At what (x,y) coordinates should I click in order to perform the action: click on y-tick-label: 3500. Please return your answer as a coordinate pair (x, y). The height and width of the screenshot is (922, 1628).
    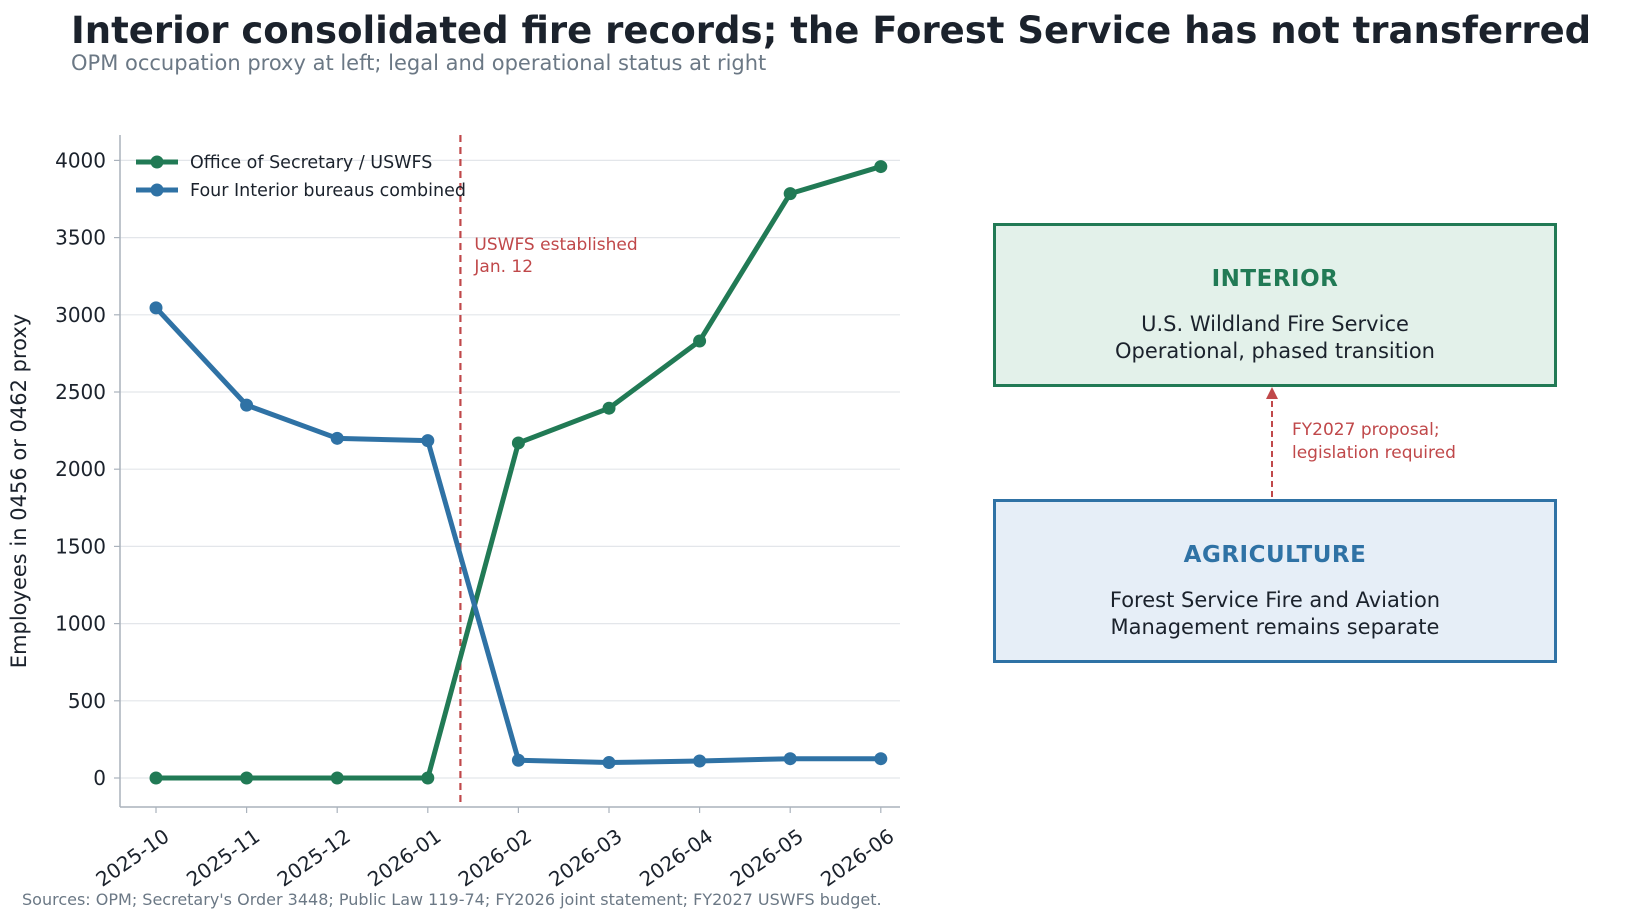
    Looking at the image, I should click on (80, 238).